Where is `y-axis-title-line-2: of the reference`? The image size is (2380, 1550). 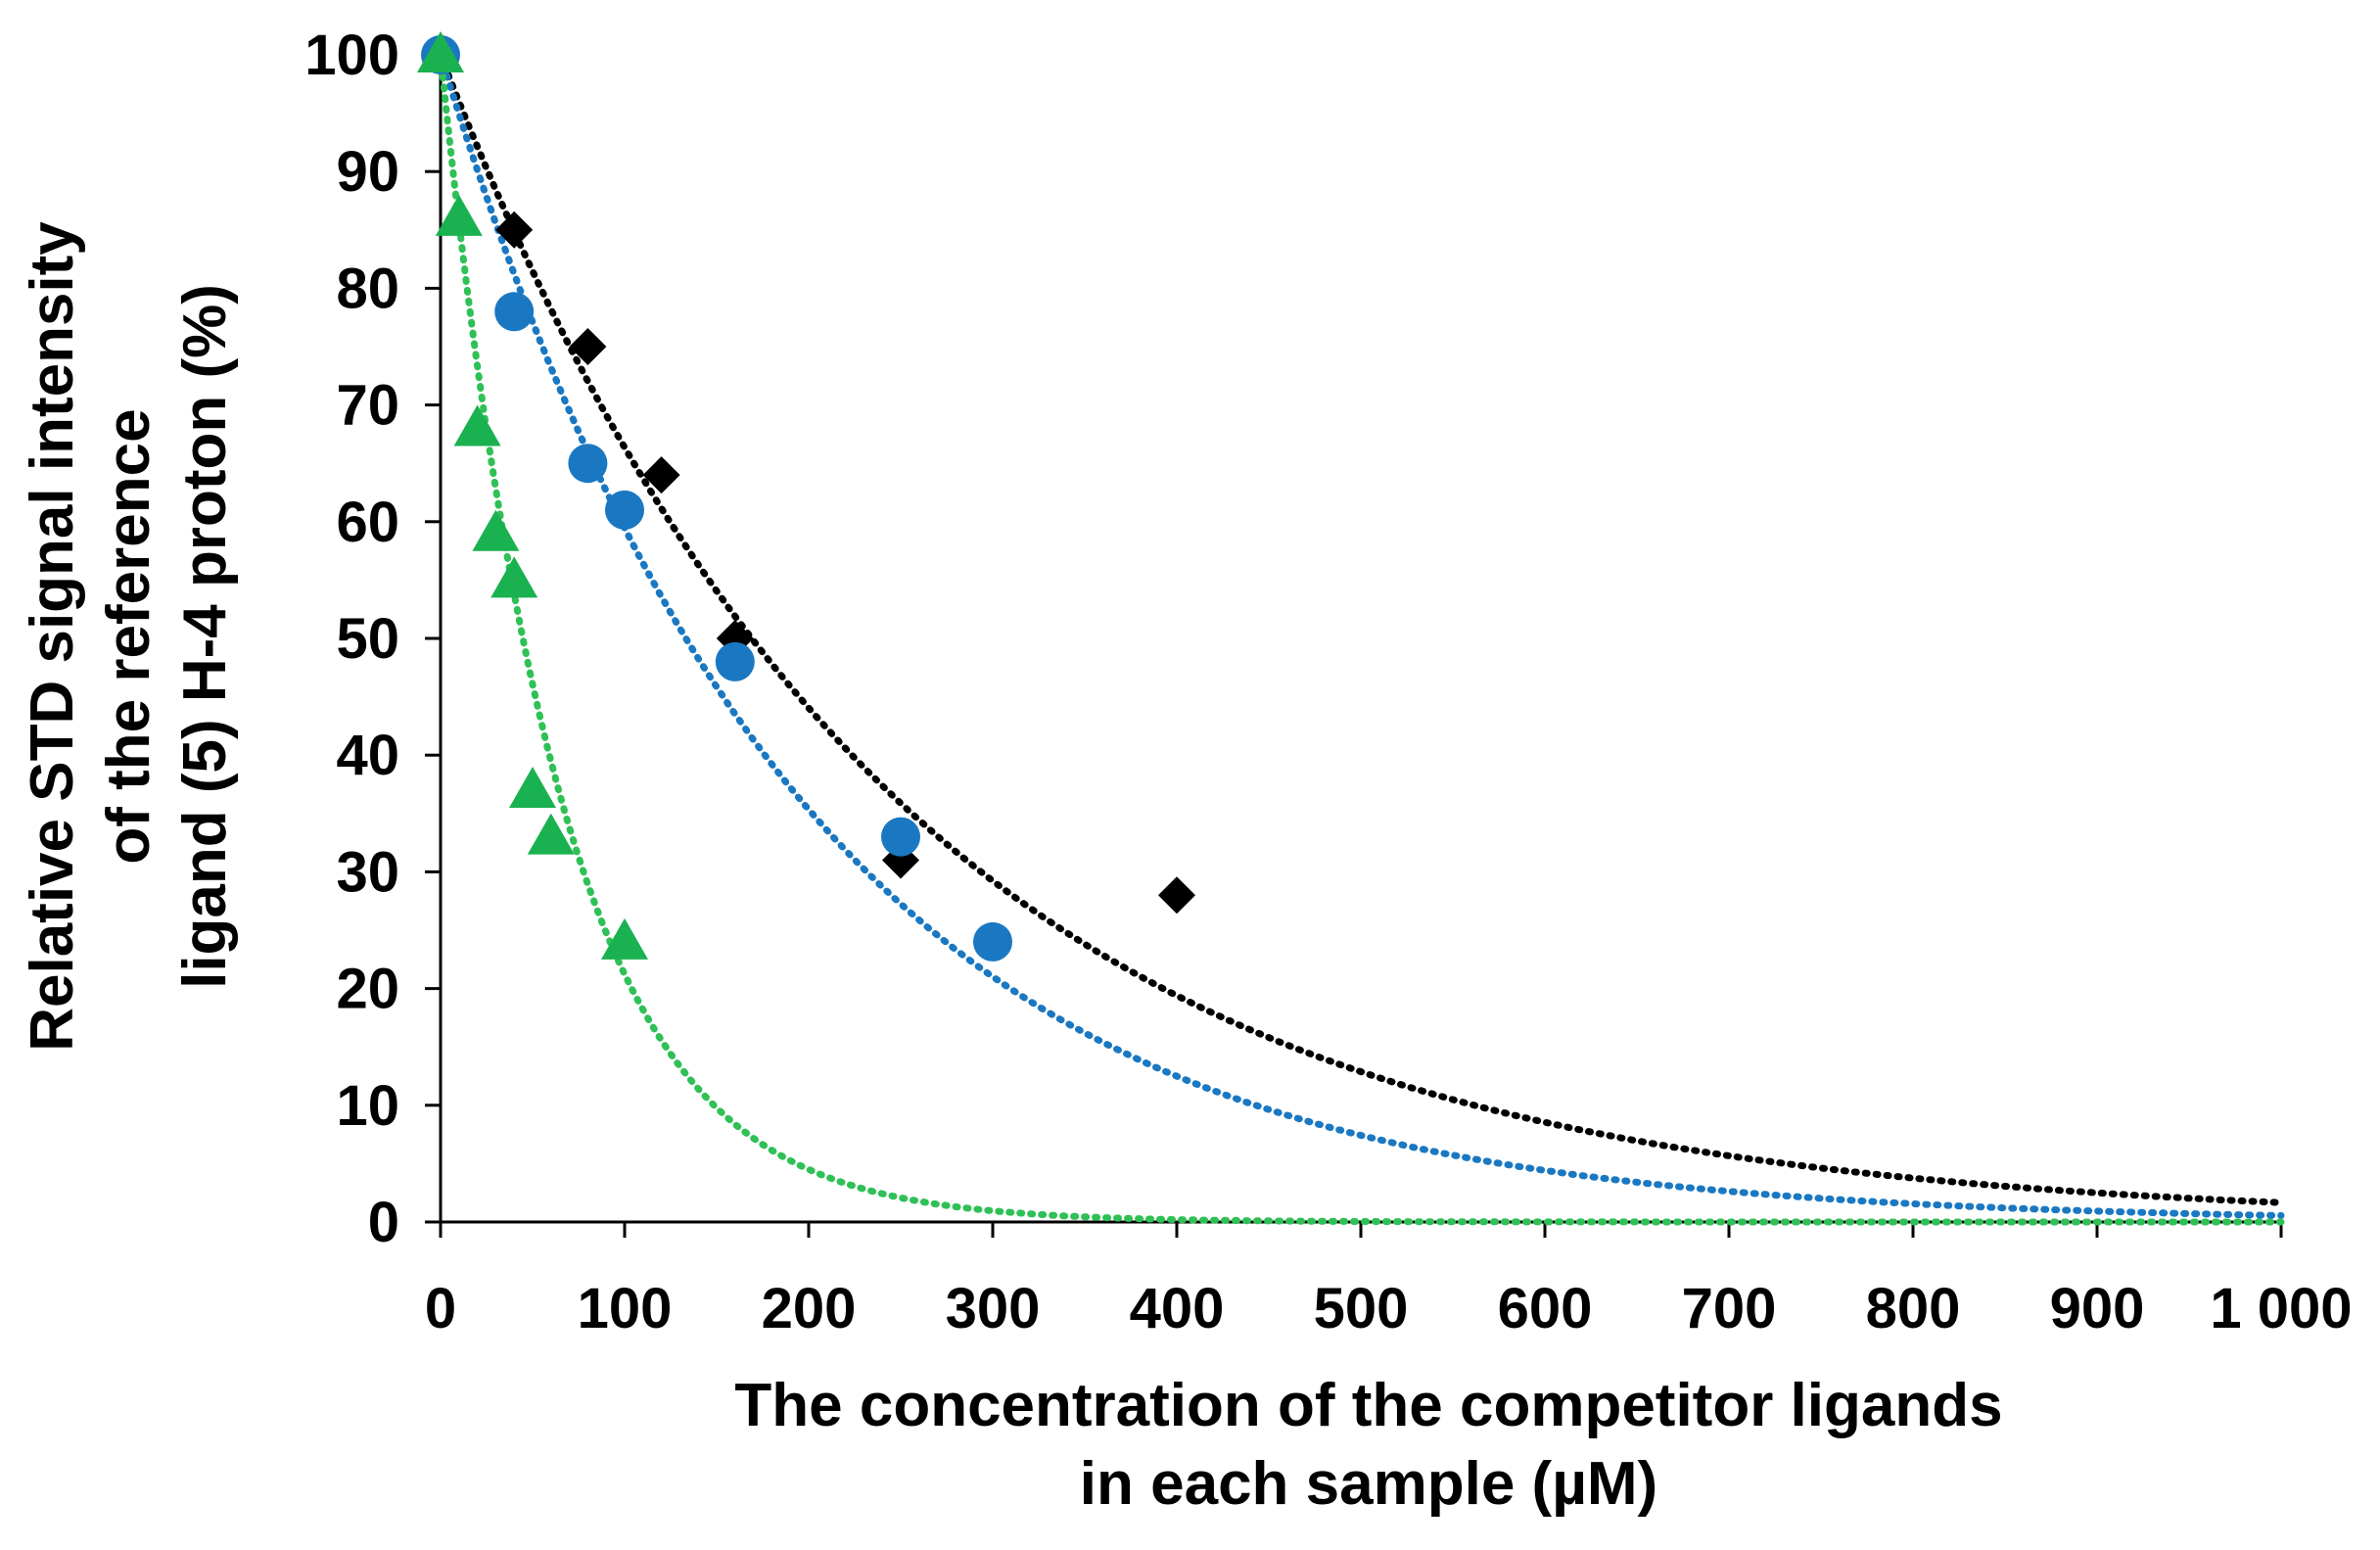 y-axis-title-line-2: of the reference is located at coordinates (129, 636).